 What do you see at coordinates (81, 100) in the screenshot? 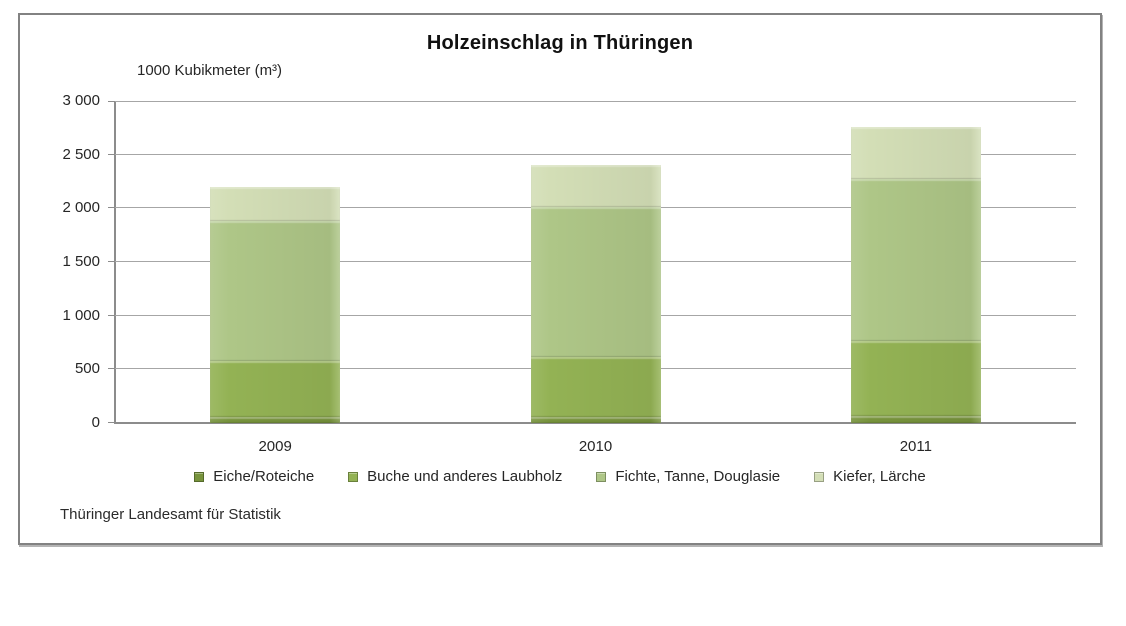
I see `y-tick-label: 3 000` at bounding box center [81, 100].